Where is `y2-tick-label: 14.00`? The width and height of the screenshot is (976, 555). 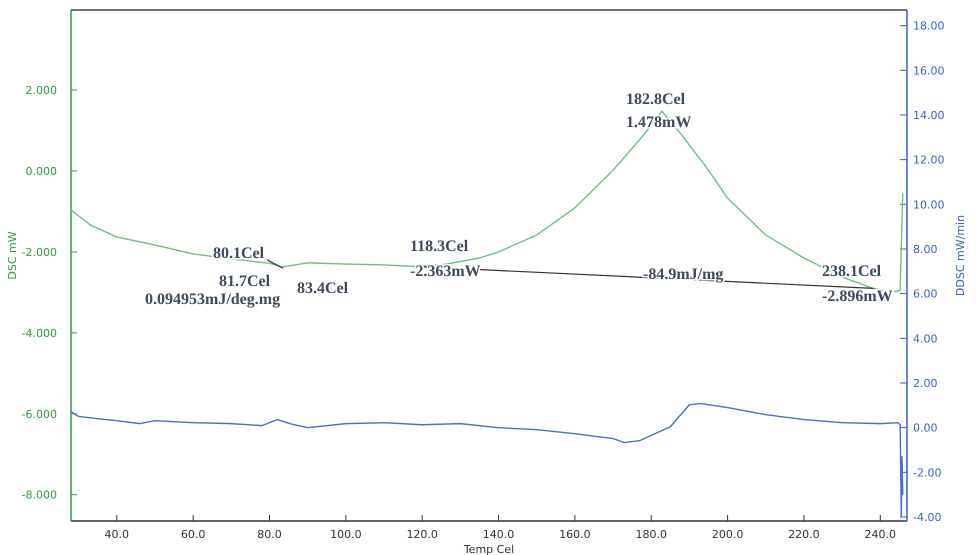 y2-tick-label: 14.00 is located at coordinates (928, 115).